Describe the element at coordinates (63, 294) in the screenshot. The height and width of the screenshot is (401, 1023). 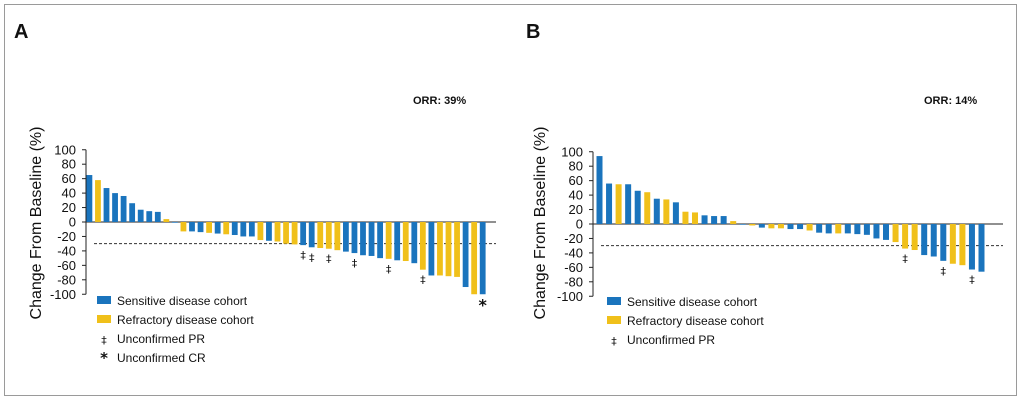
I see `panel-a-y-tick-label: -100` at that location.